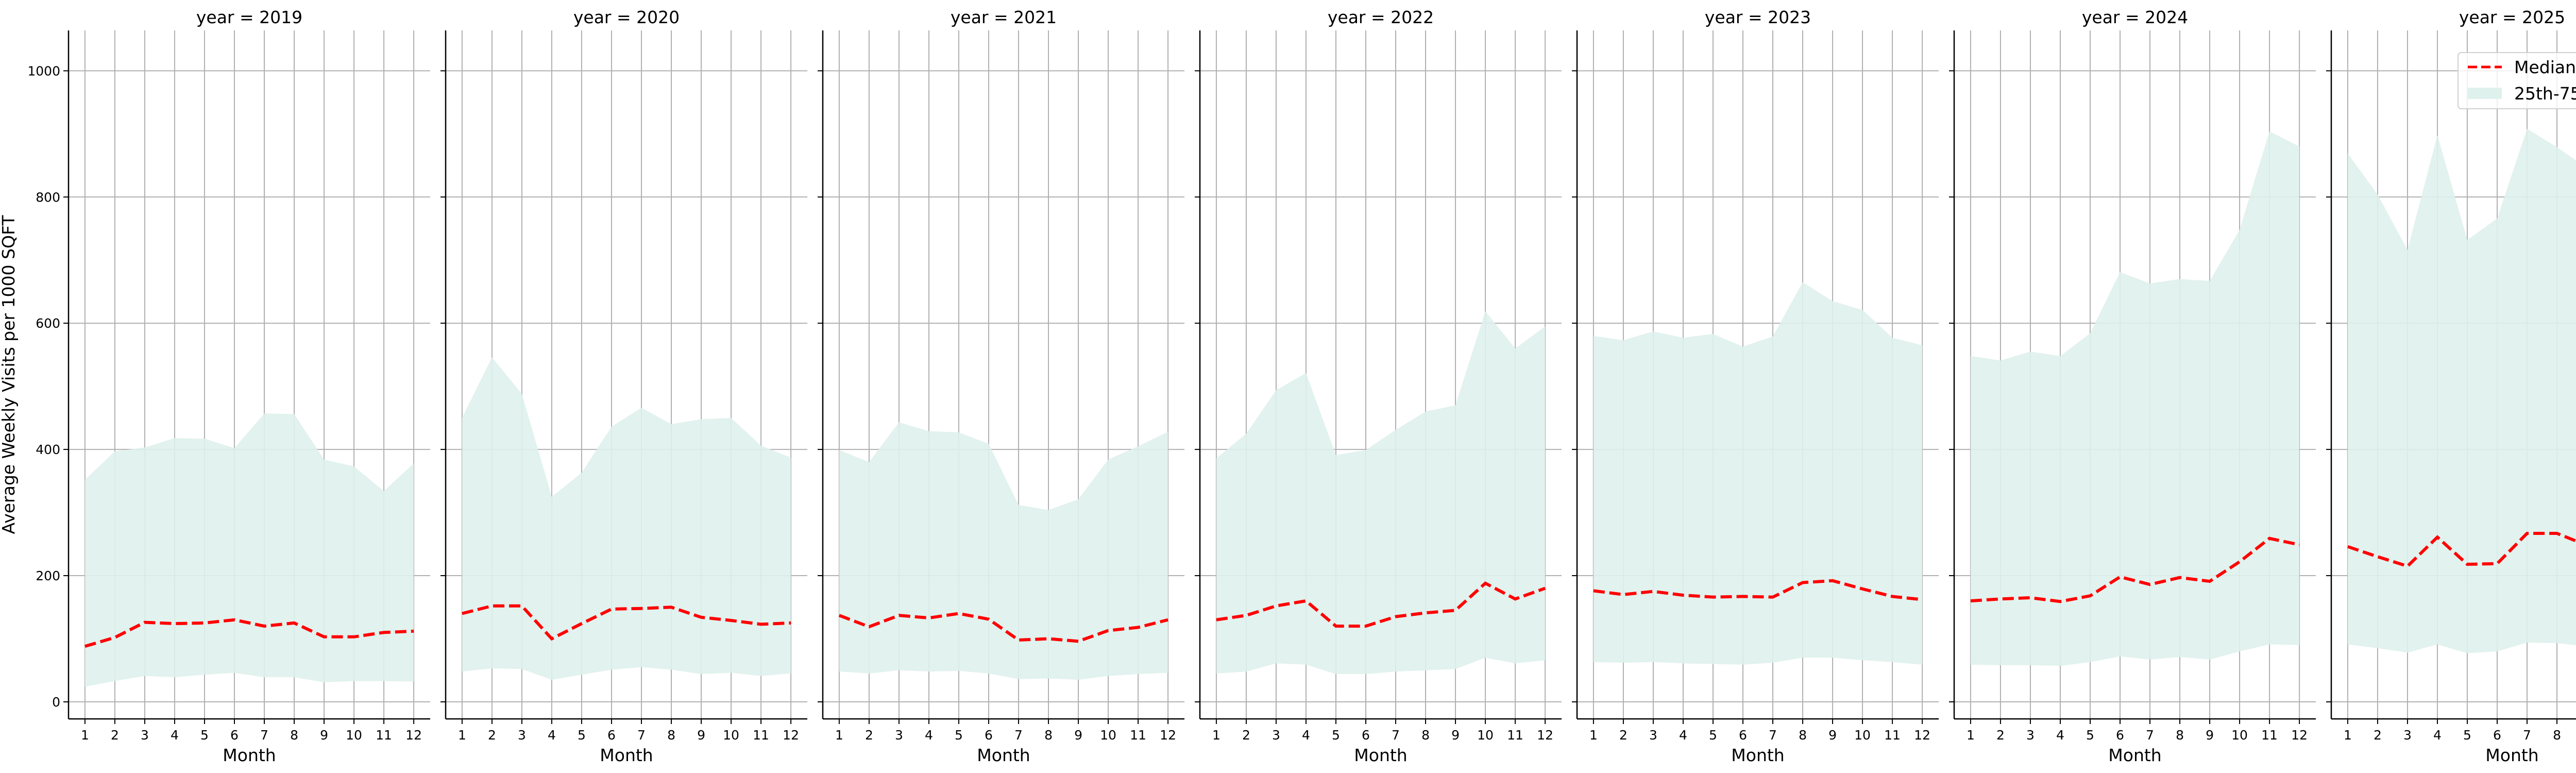 The width and height of the screenshot is (2576, 773). I want to click on y-axis-label: Average Weekly Visits per 1000 SQFT, so click(9, 374).